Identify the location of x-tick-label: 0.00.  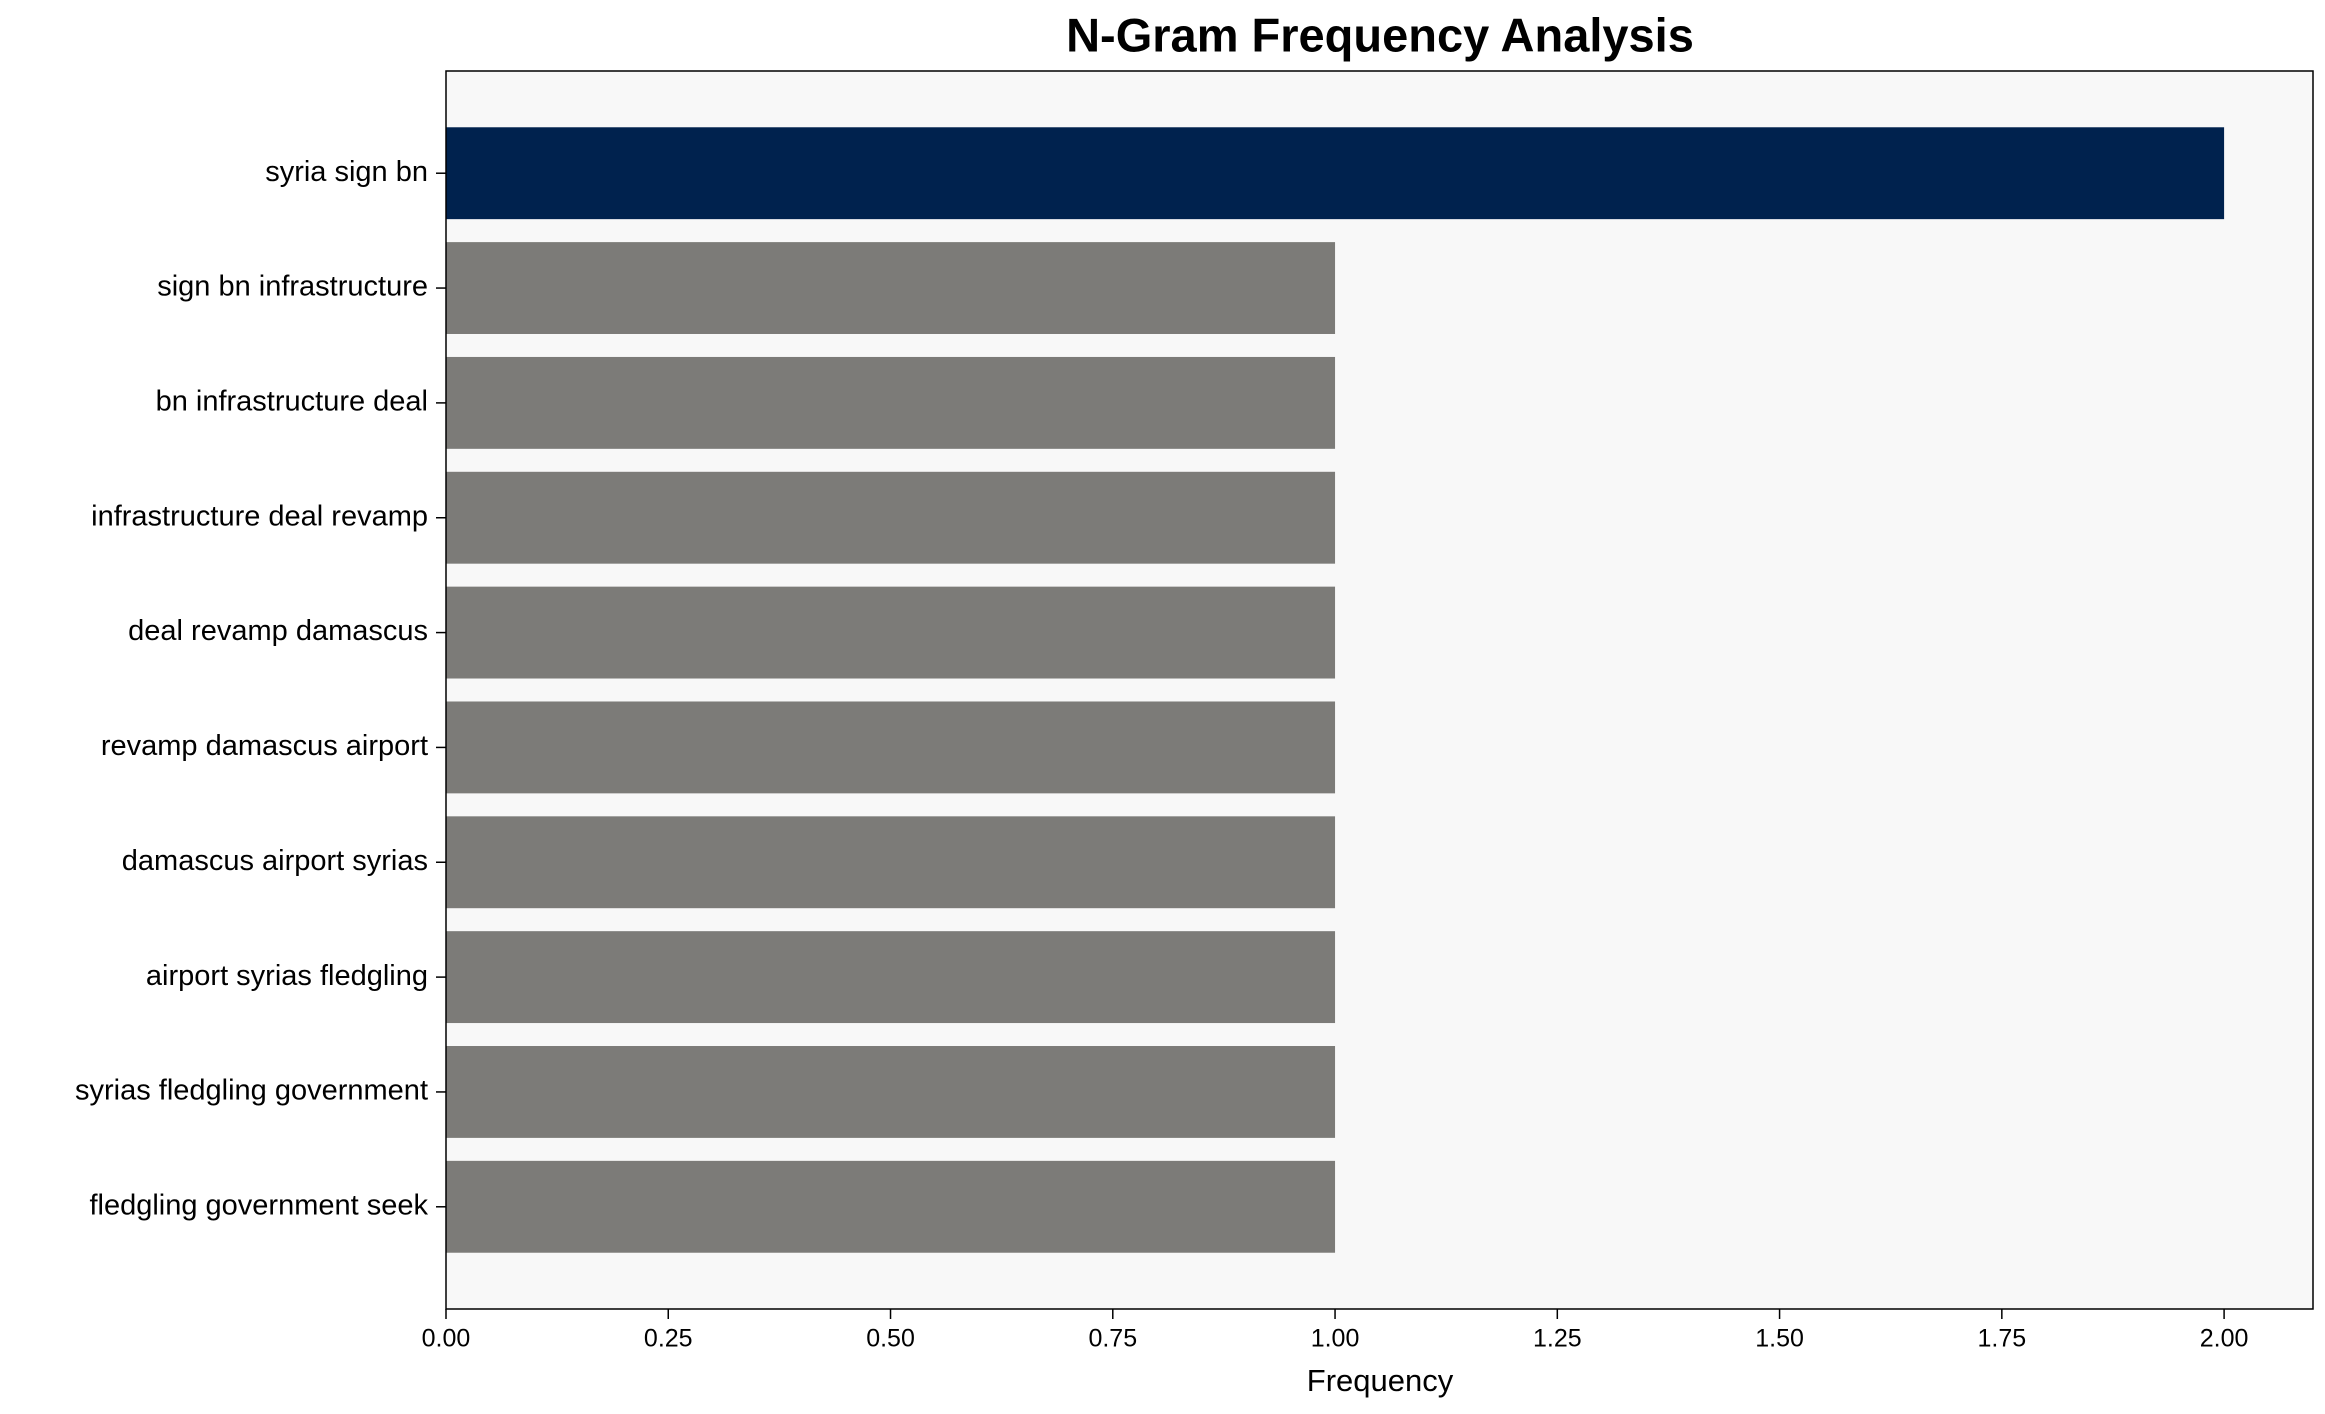
(446, 1339).